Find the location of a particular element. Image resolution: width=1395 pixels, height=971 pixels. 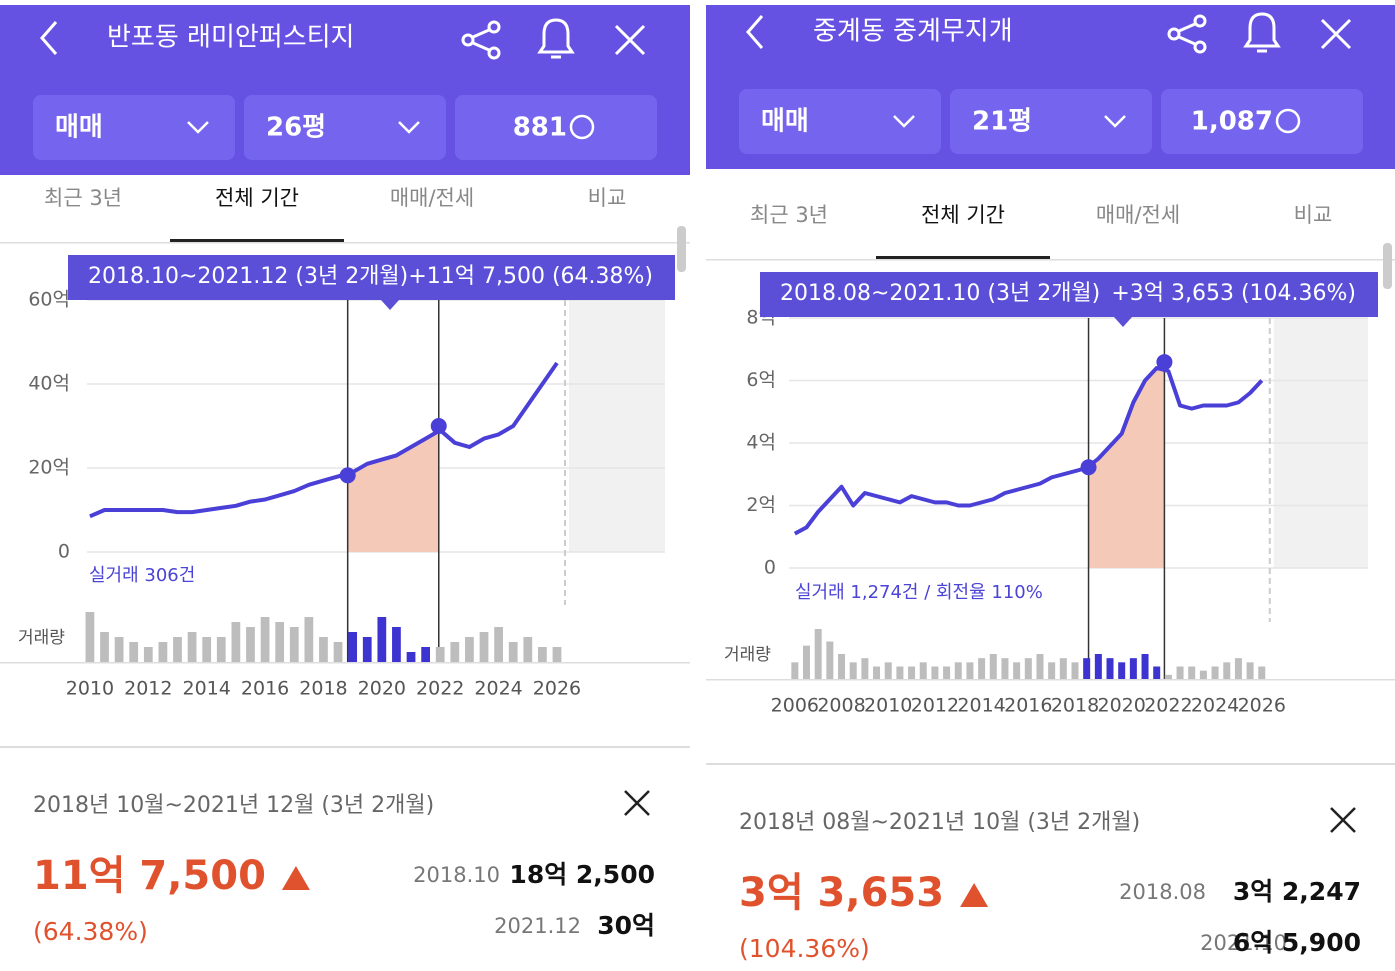

x-tick-label: 2012 is located at coordinates (148, 689).